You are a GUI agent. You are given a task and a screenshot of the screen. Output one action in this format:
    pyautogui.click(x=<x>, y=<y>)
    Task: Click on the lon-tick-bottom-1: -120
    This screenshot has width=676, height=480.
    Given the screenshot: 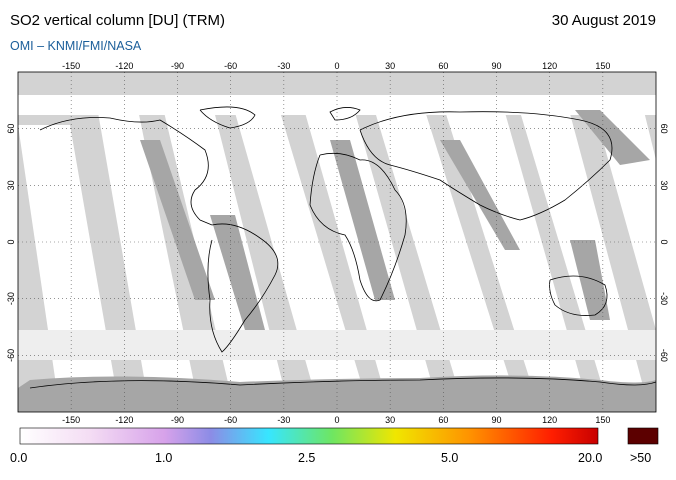 What is the action you would take?
    pyautogui.click(x=124, y=420)
    